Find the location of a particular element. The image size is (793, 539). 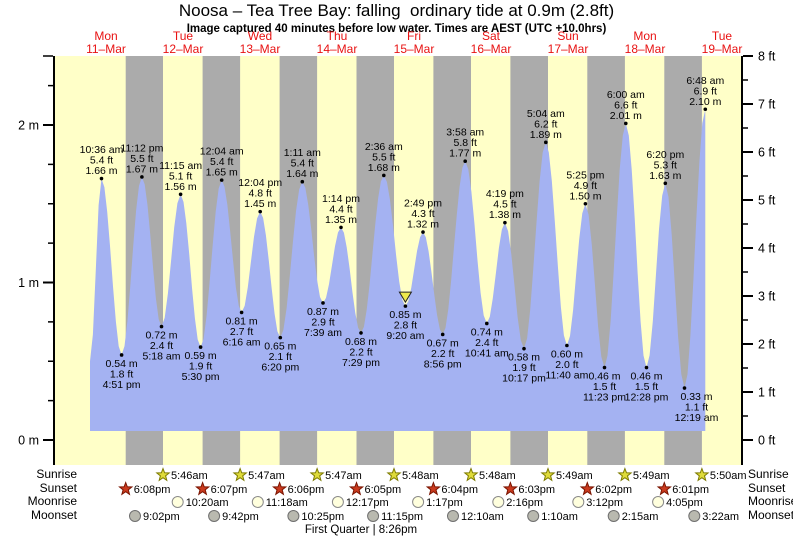

high-tide-label: 6:00 am is located at coordinates (626, 95).